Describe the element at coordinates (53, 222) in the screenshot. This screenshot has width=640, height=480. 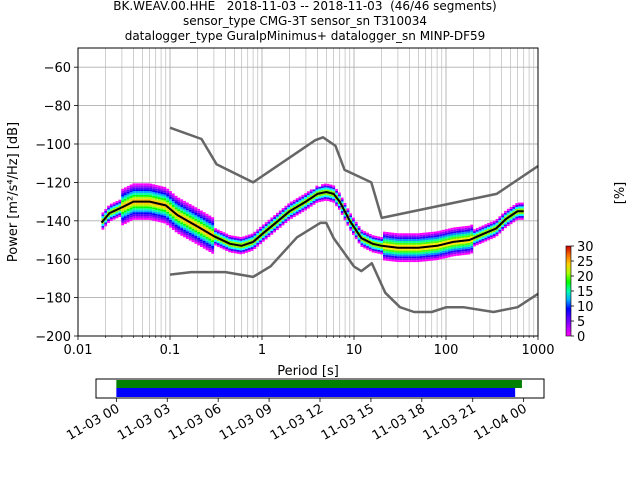
I see `y-tick-label: −140` at that location.